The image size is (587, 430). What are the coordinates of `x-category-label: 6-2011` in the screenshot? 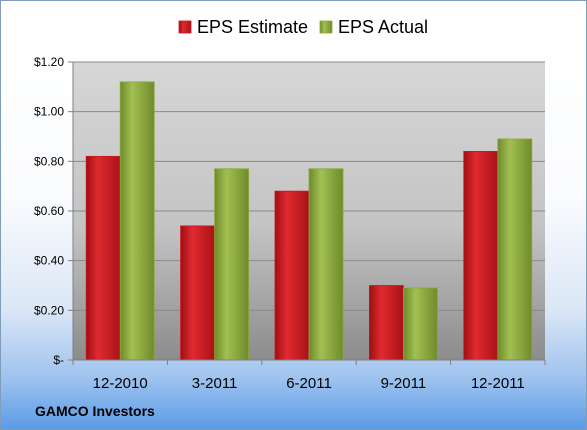 It's located at (309, 383).